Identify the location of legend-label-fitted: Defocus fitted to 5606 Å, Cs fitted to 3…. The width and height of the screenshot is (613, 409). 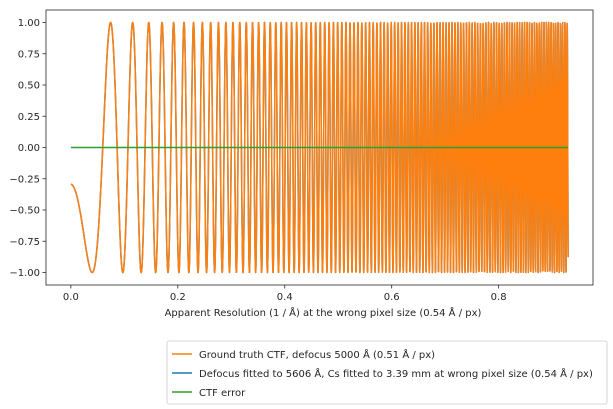
(396, 373).